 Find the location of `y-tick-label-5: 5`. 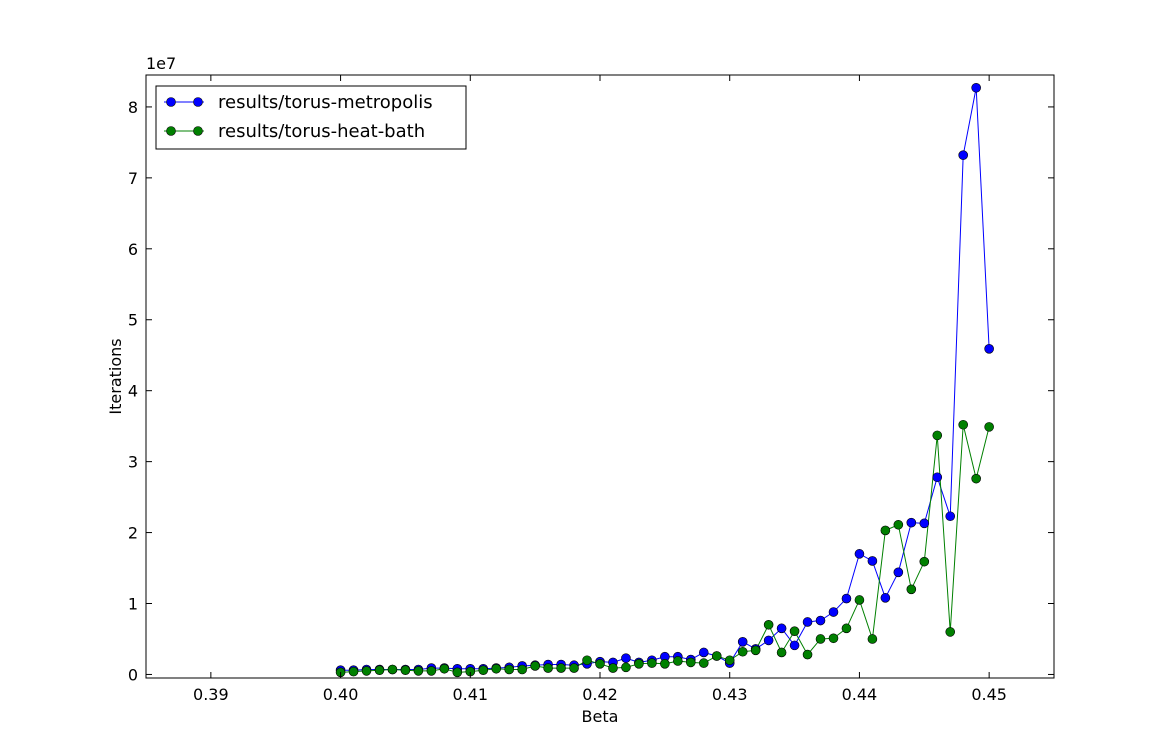

y-tick-label-5: 5 is located at coordinates (133, 320).